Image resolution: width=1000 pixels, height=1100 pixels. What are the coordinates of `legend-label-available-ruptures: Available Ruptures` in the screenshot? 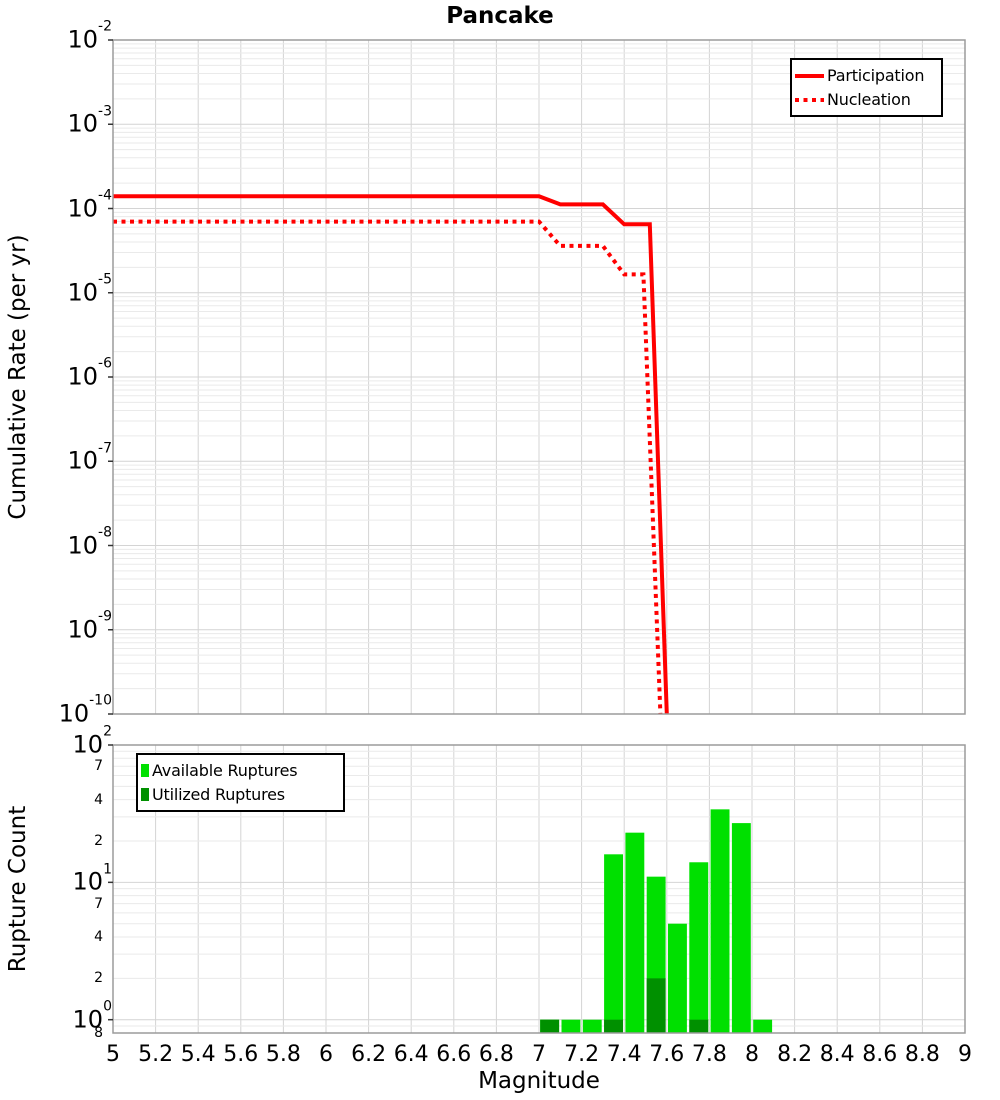 It's located at (225, 770).